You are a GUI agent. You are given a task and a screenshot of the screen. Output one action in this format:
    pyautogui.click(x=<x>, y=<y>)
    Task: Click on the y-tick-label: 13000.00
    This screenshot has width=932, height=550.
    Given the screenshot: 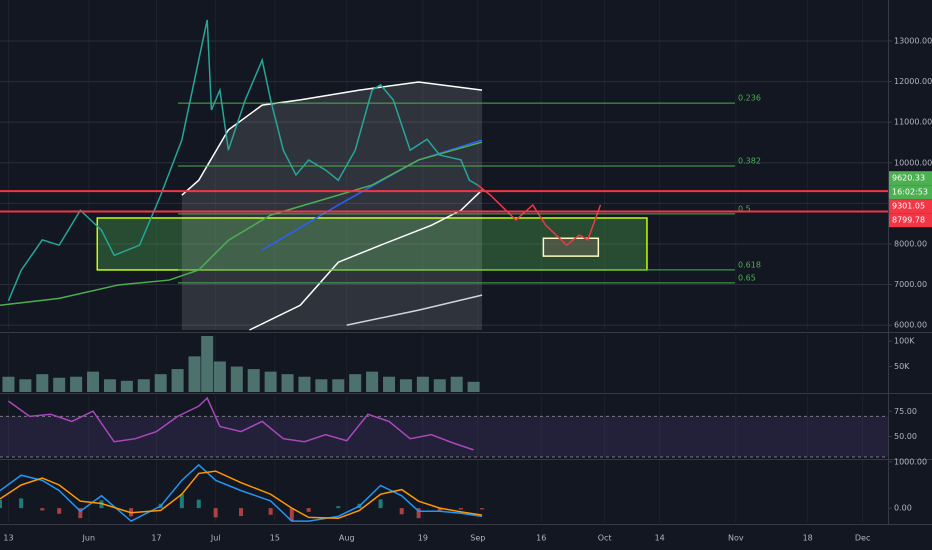 What is the action you would take?
    pyautogui.click(x=913, y=40)
    